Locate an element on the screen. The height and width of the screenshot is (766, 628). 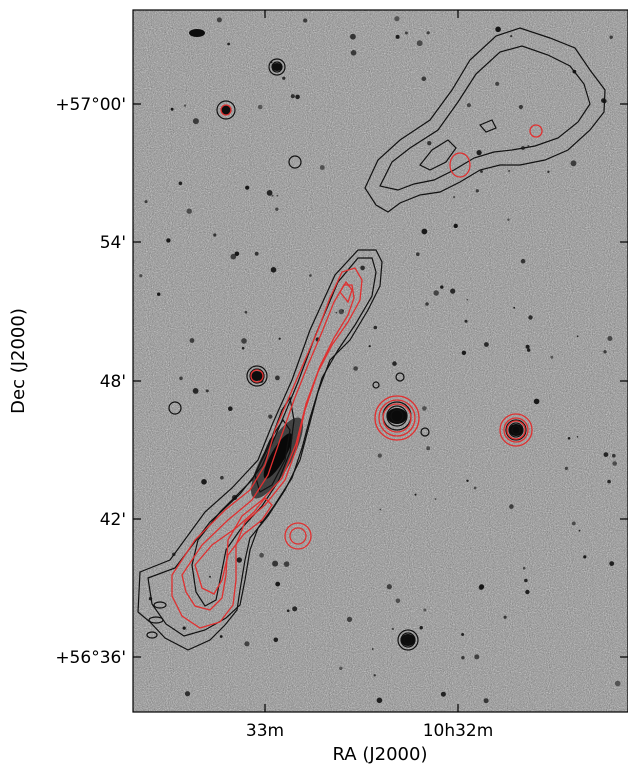
x-tick-label: 10h32m is located at coordinates (458, 731).